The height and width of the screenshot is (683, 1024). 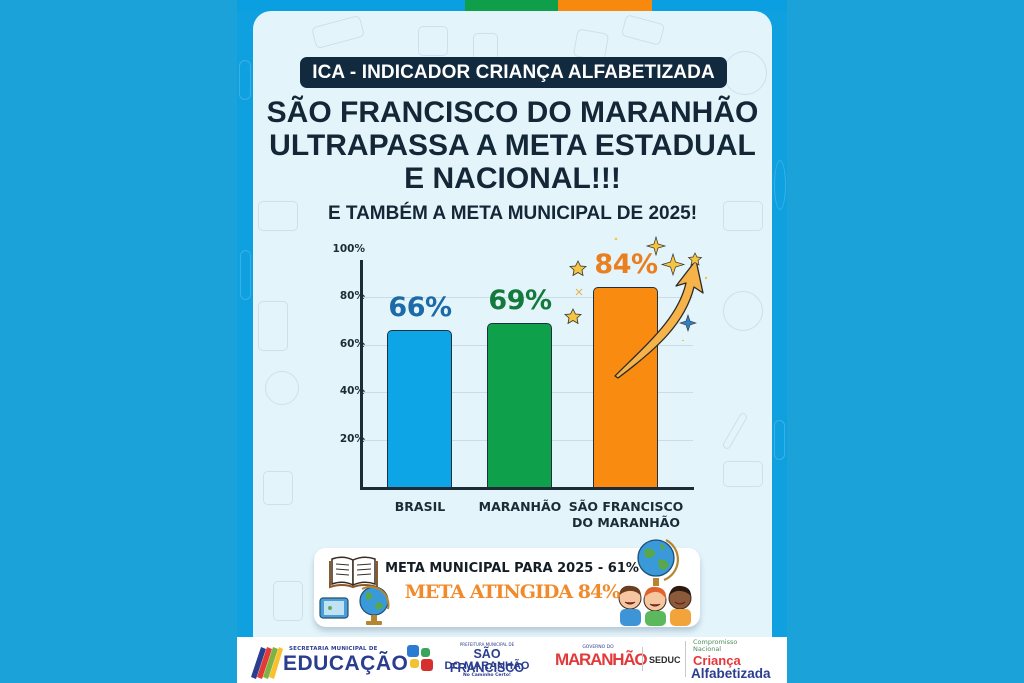 What do you see at coordinates (512, 178) in the screenshot?
I see `headline-line-3: E NACIONAL!!!` at bounding box center [512, 178].